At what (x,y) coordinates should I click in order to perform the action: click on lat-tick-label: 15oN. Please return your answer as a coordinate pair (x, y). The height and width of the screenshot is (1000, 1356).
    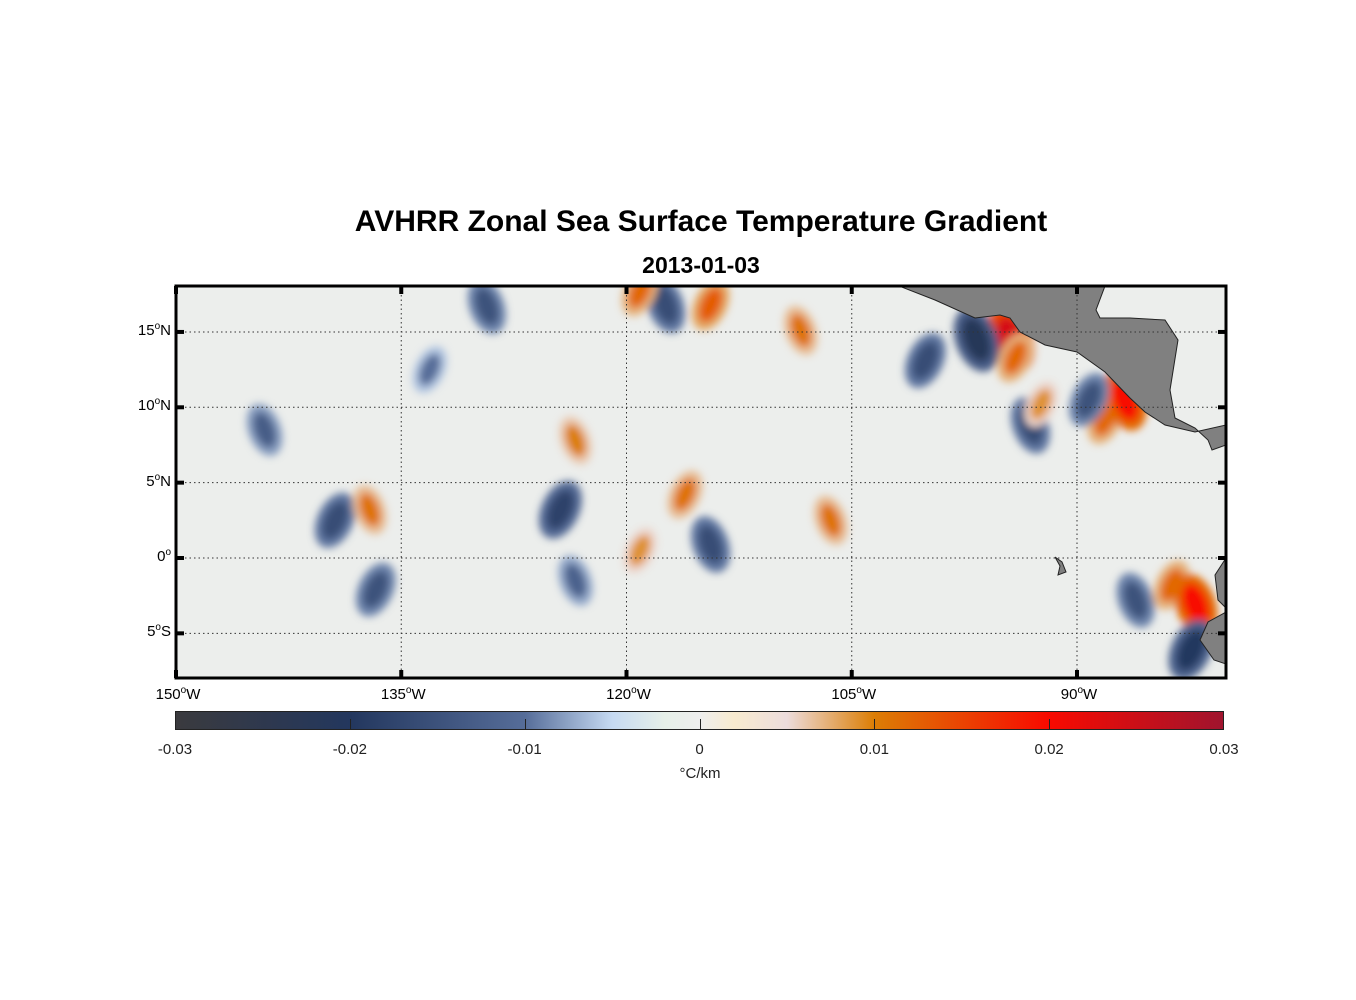
    Looking at the image, I should click on (154, 329).